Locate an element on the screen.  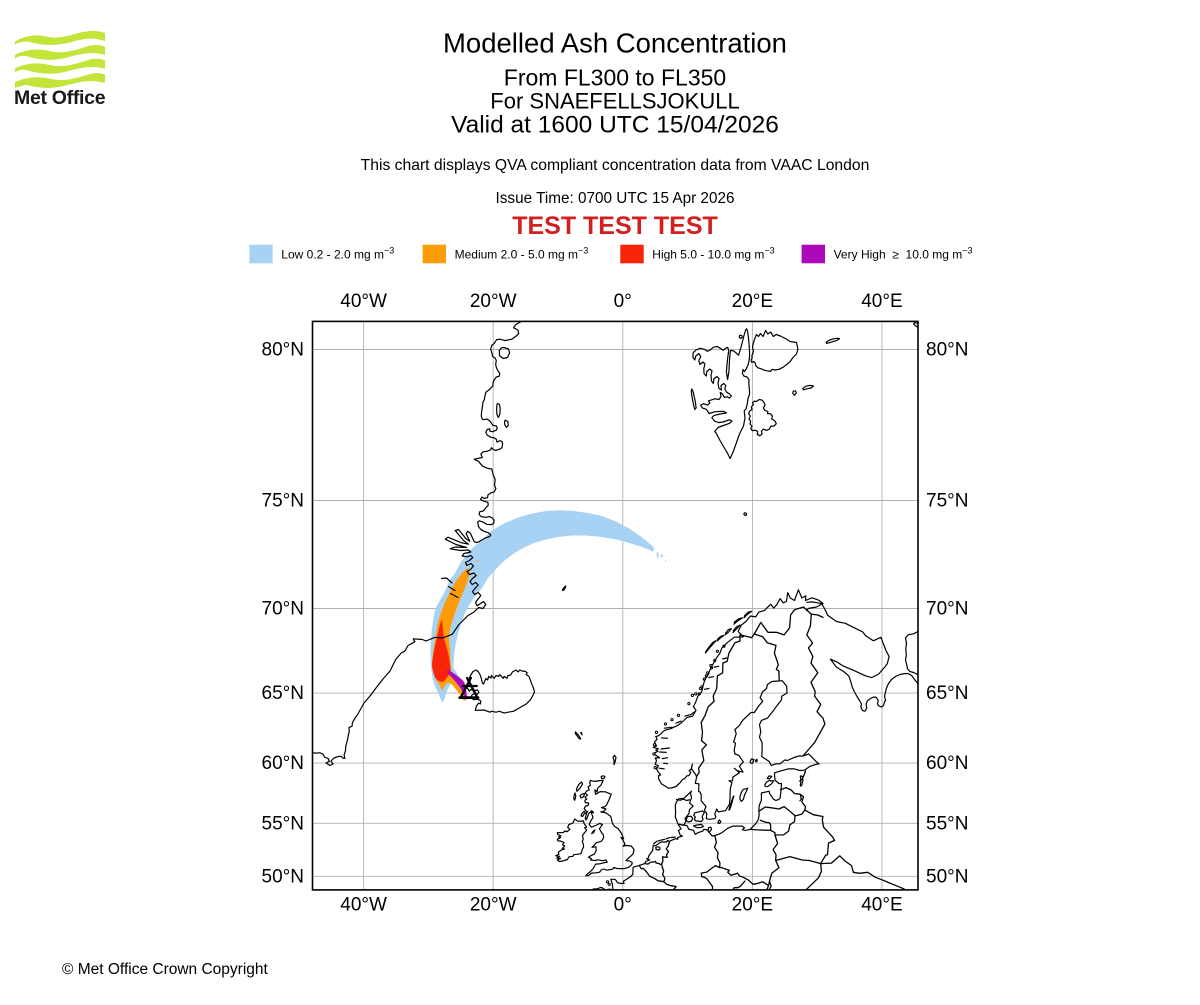
svg-text: Very High ≥ 10.0 mg m−3 is located at coordinates (903, 254).